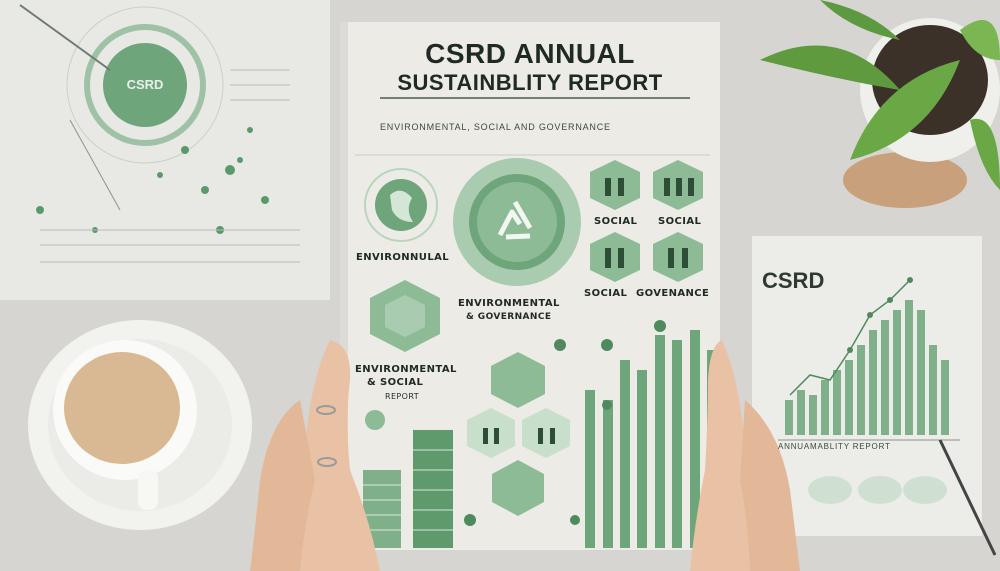 This screenshot has width=1000, height=571. I want to click on left-sheet-badge-text: CSRD, so click(145, 84).